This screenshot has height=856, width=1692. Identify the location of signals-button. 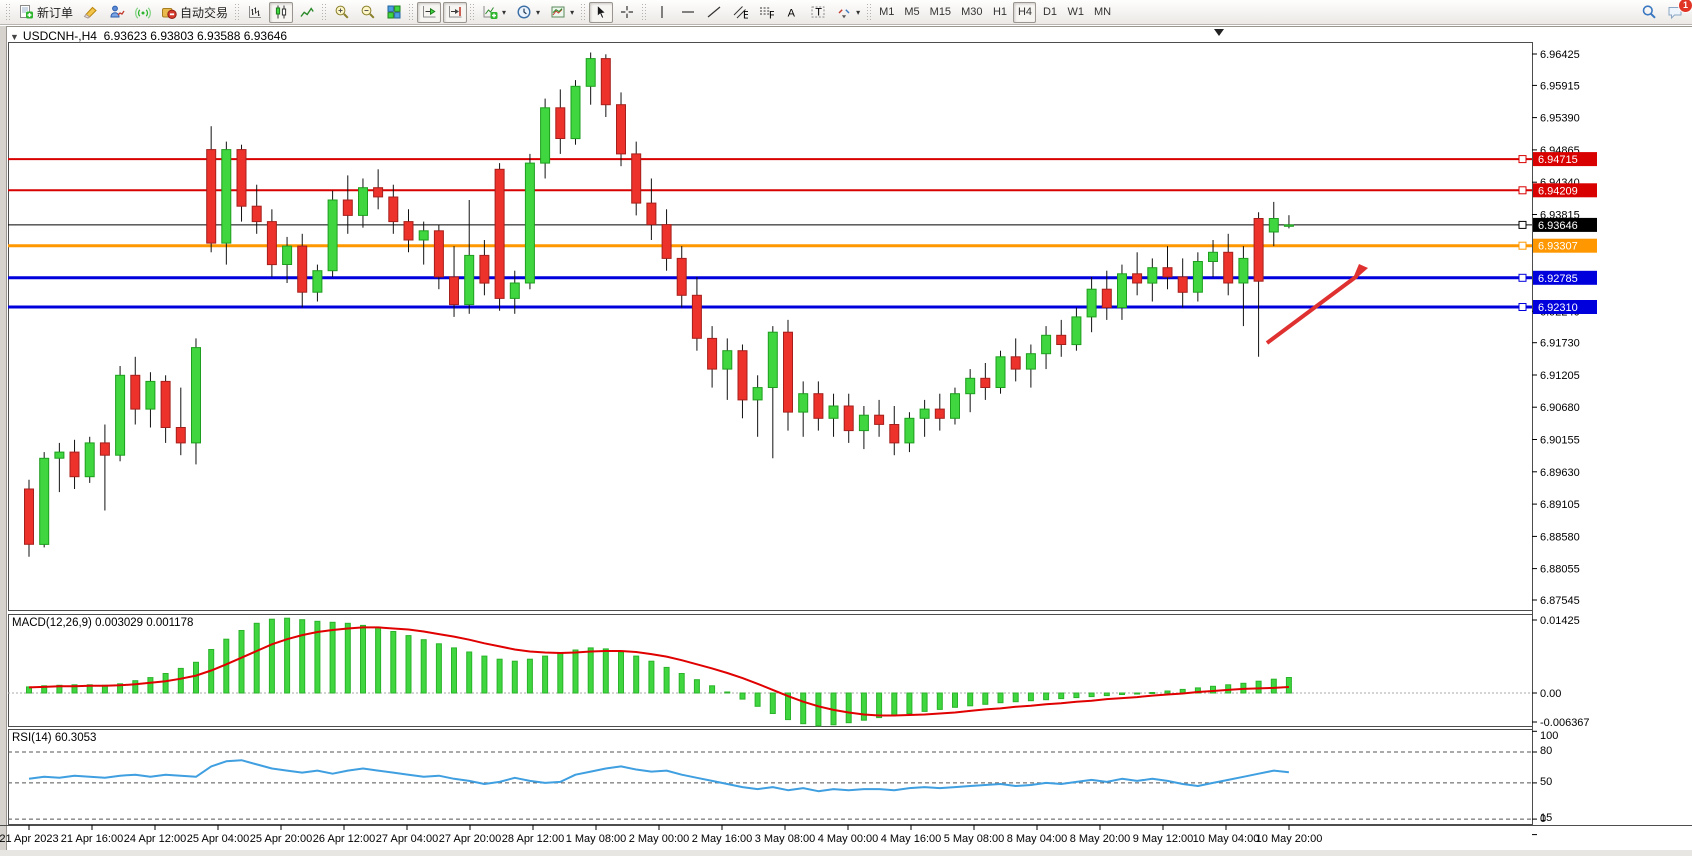
(143, 12).